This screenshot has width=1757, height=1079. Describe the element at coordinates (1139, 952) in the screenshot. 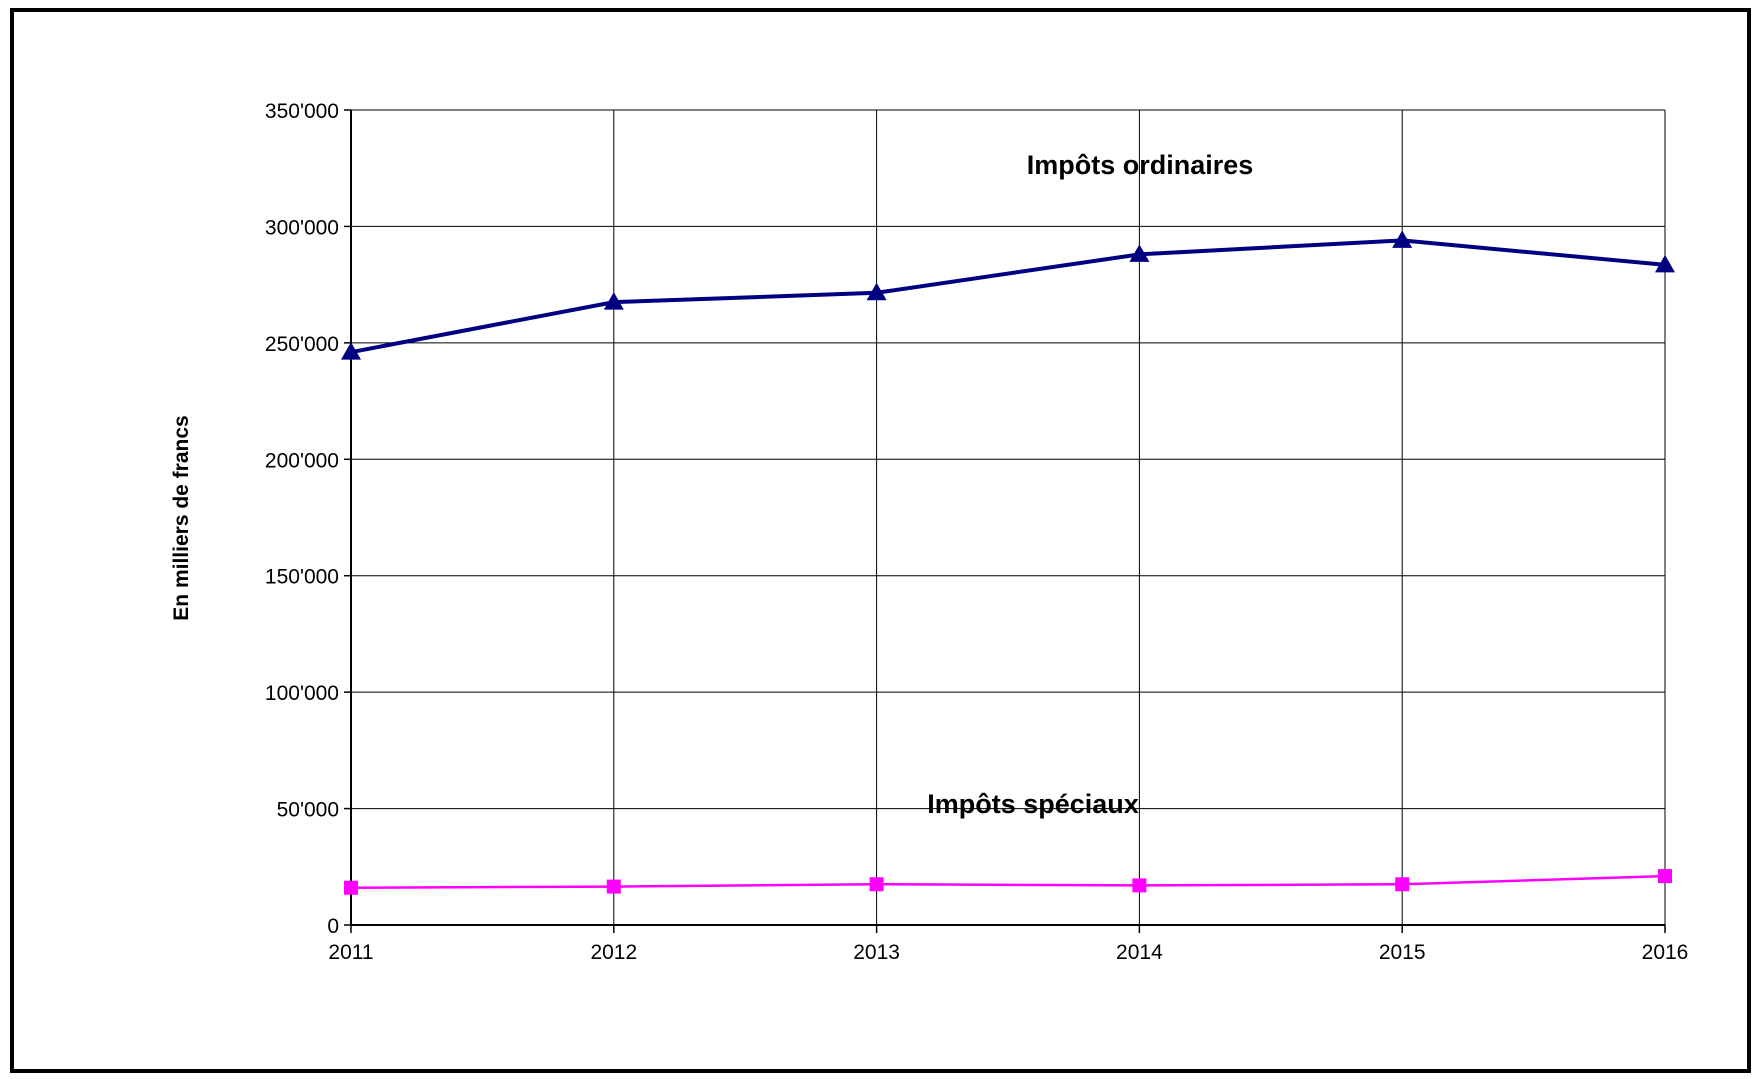

I see `x-tick-label: 2014` at that location.